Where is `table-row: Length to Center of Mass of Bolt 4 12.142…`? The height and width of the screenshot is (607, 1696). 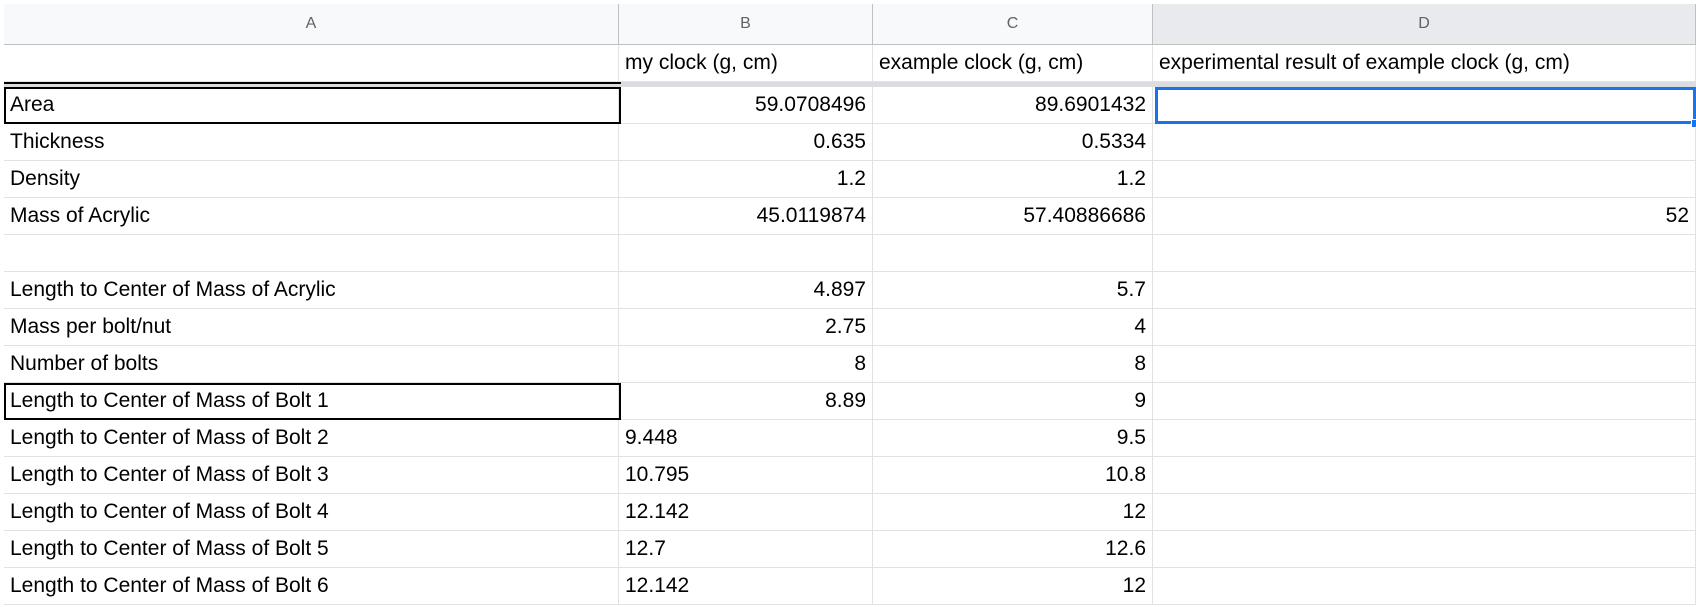
table-row: Length to Center of Mass of Bolt 4 12.142… is located at coordinates (850, 512).